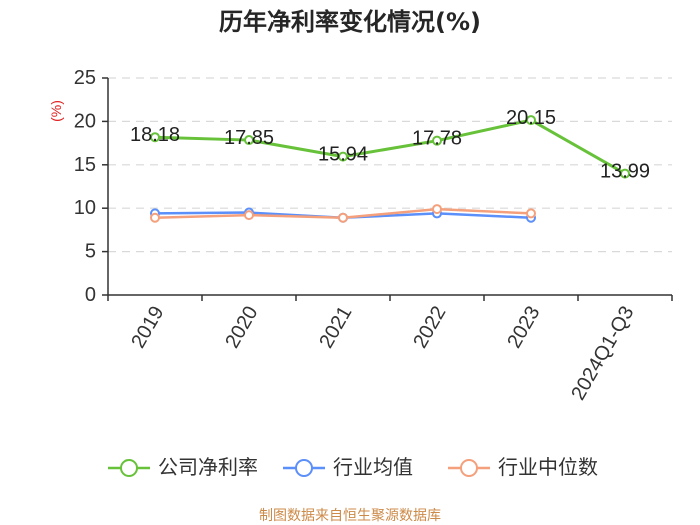 The height and width of the screenshot is (525, 700). I want to click on series-company-net-margin, so click(390, 147).